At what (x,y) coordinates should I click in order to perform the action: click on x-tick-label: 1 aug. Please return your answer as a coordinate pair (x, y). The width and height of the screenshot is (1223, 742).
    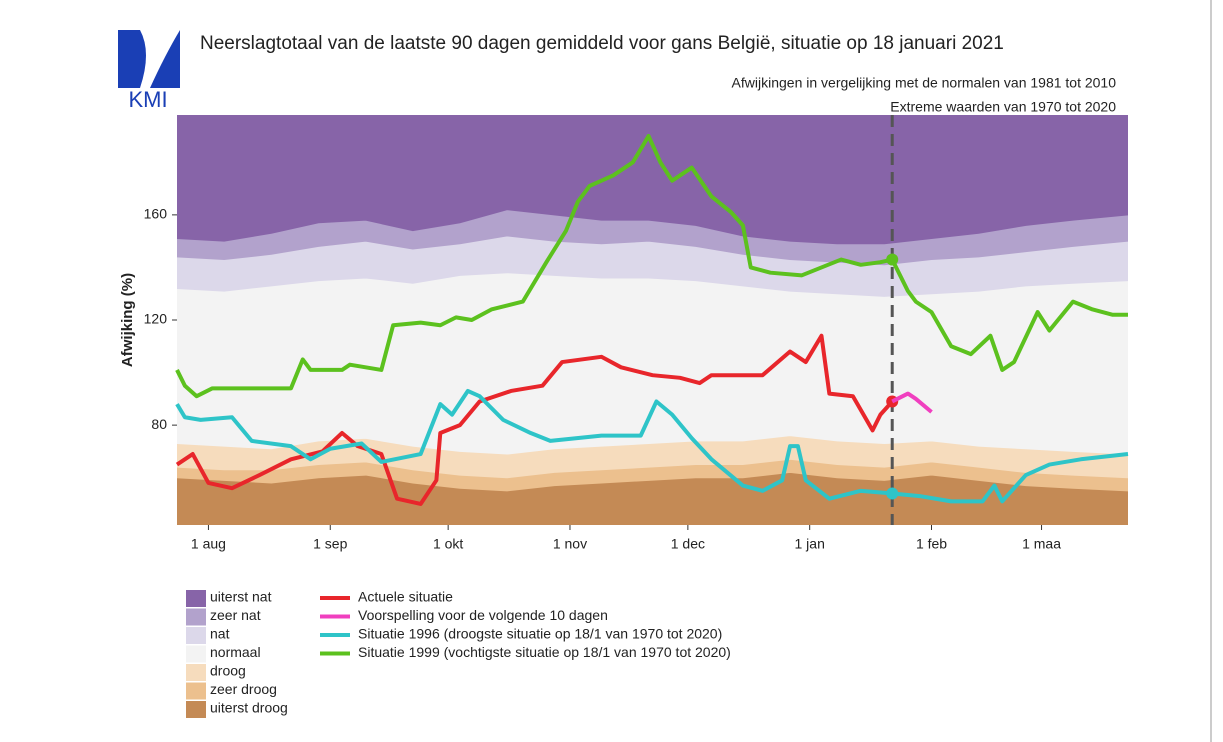
    Looking at the image, I should click on (208, 544).